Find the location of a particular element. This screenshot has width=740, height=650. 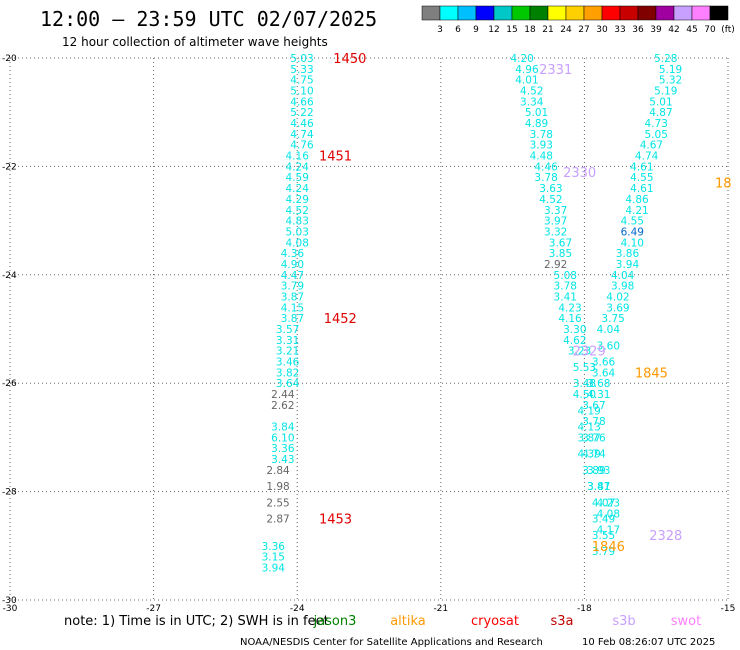

colorbar-label: 42 is located at coordinates (673, 30).